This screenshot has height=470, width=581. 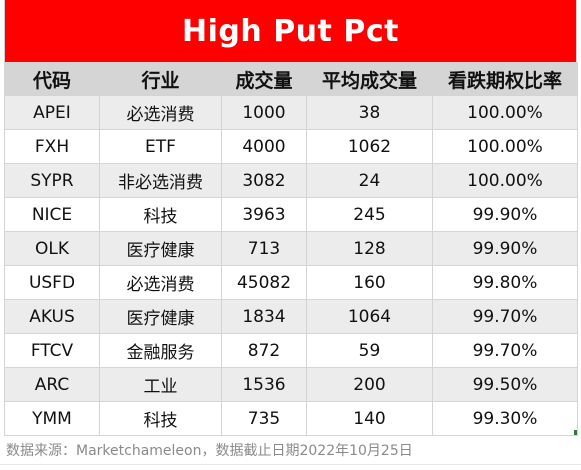 I want to click on cell-ticker: ARC, so click(x=52, y=384).